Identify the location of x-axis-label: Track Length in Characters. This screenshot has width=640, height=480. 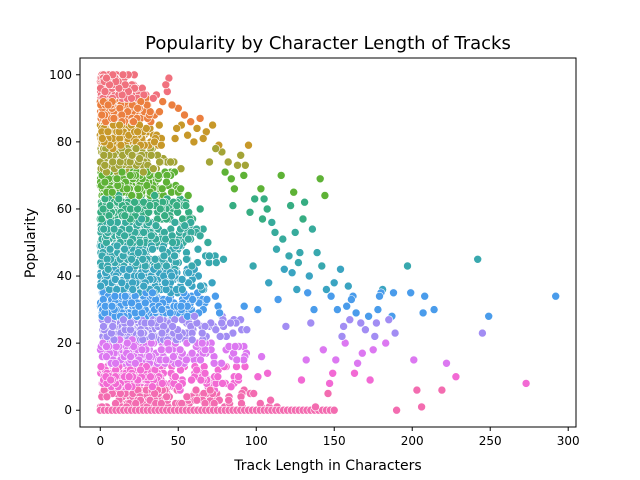
(327, 466).